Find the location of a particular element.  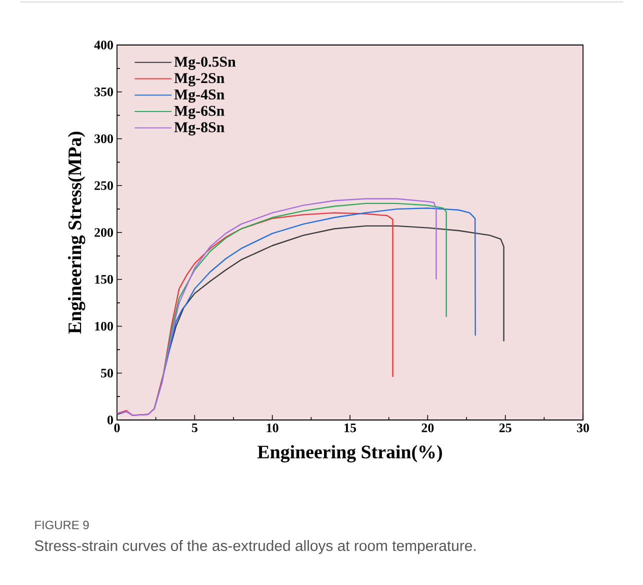

x-axis-title: Engineering Strain(%) is located at coordinates (350, 453).